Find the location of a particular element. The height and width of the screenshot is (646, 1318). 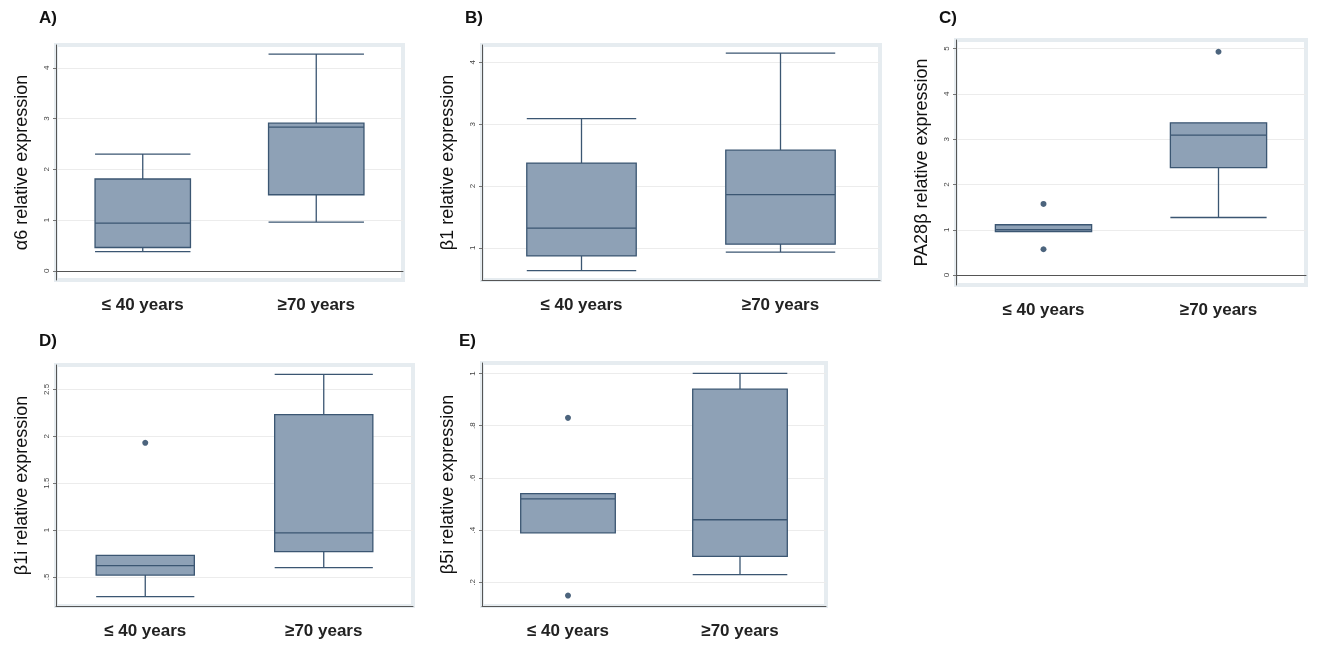

chart-title: C) is located at coordinates (948, 17).